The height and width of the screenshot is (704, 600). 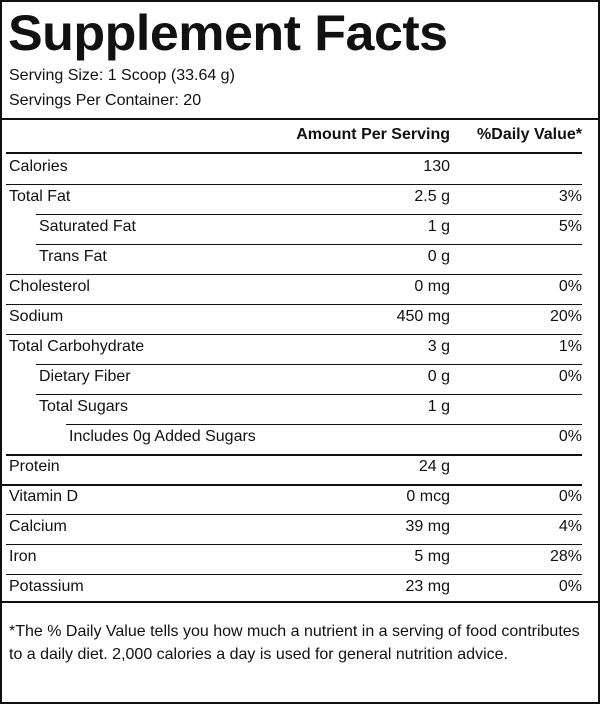 I want to click on nutrient-amount: 5 mg, so click(x=432, y=556).